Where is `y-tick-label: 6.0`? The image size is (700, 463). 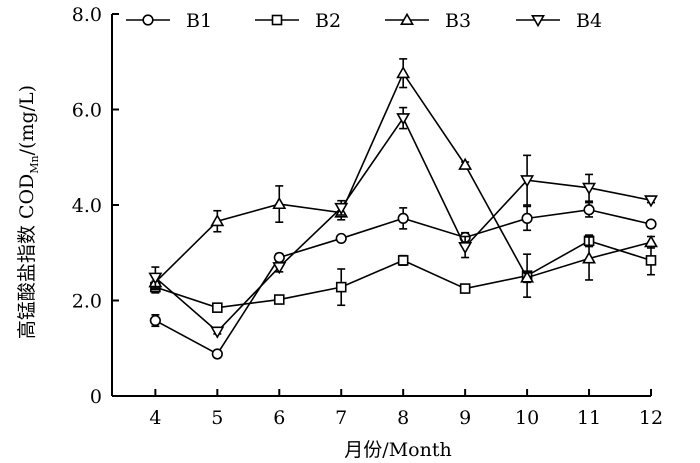 y-tick-label: 6.0 is located at coordinates (87, 111).